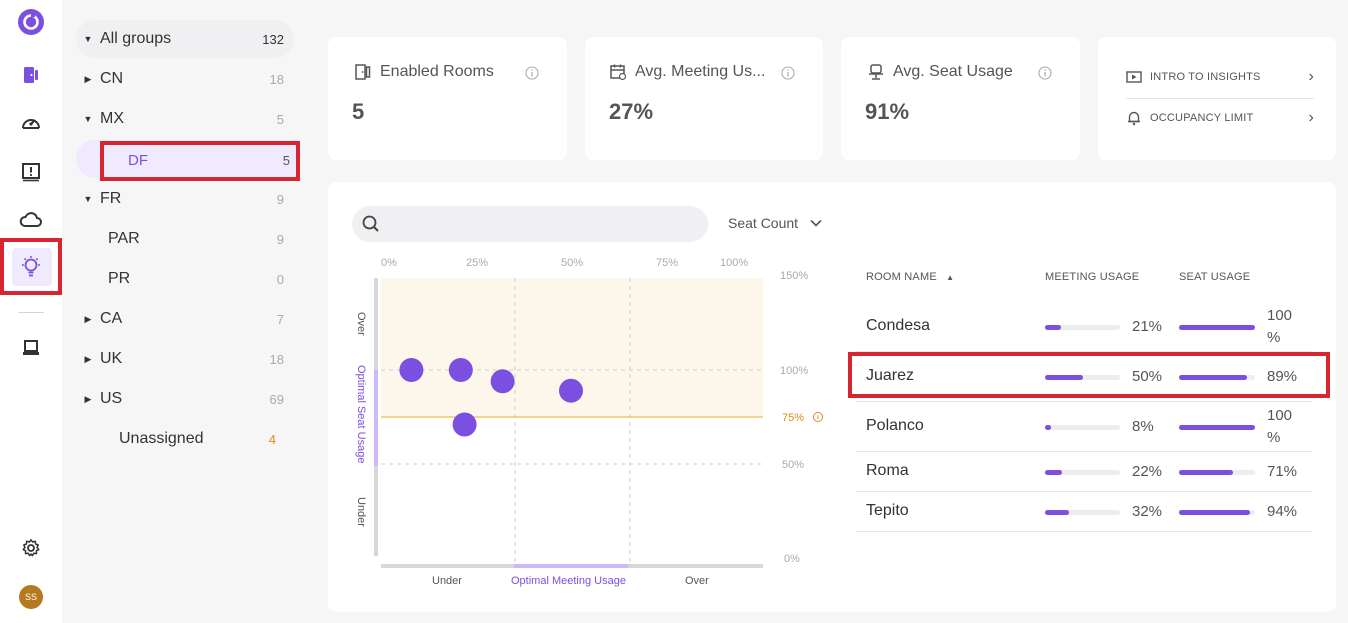 This screenshot has width=1348, height=623. Describe the element at coordinates (112, 78) in the screenshot. I see `tree-item-label: CN` at that location.